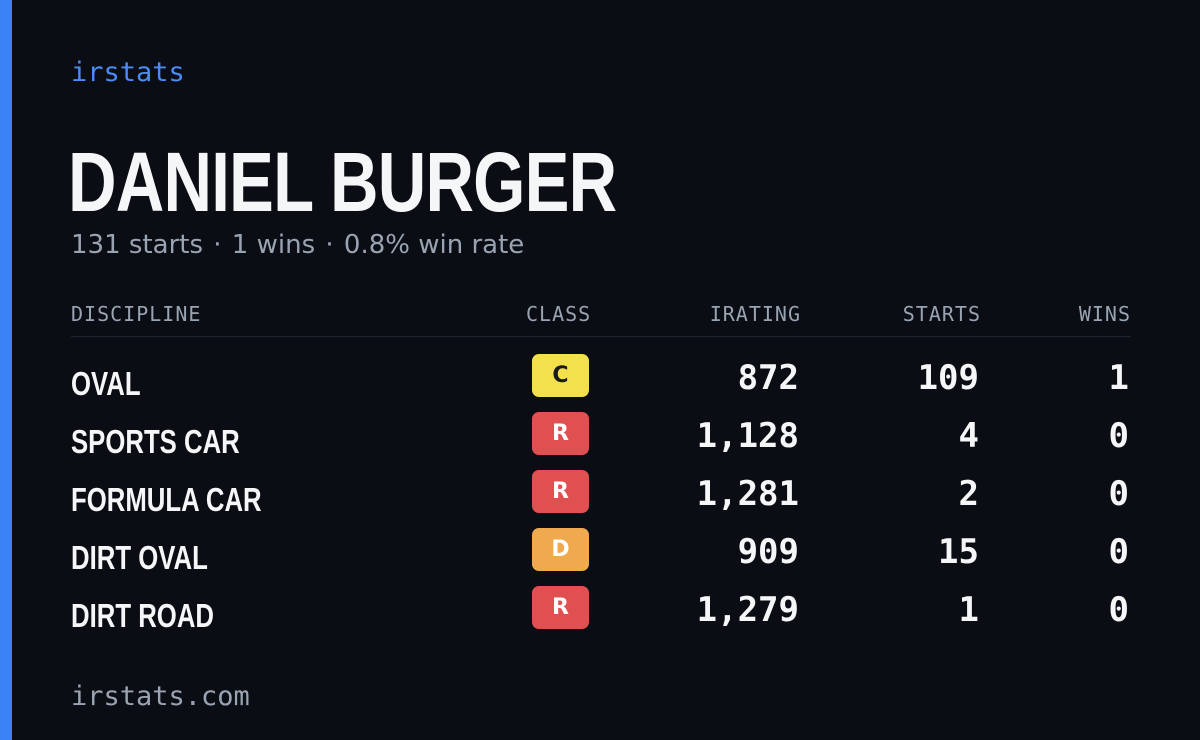  What do you see at coordinates (434, 245) in the screenshot?
I see `summary-win-rate: 0.8% win rate` at bounding box center [434, 245].